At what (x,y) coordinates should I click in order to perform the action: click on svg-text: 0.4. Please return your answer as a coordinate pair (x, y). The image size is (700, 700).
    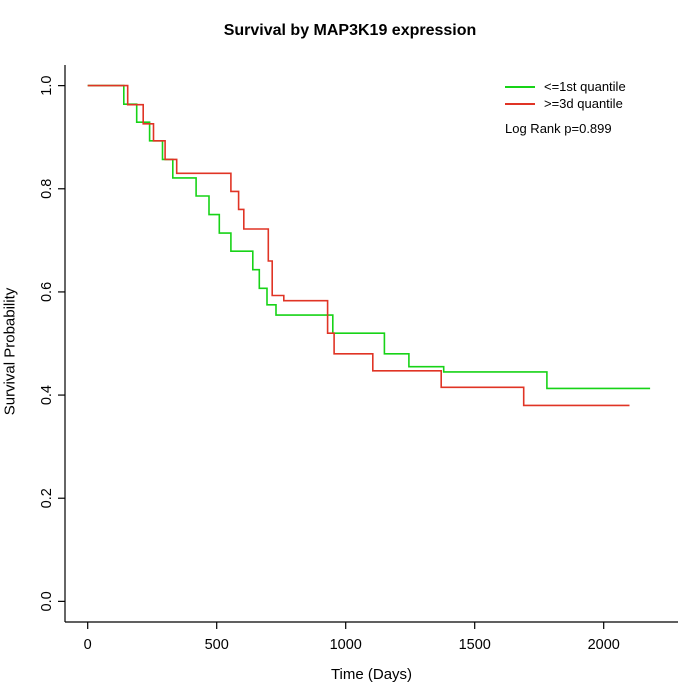
    Looking at the image, I should click on (47, 395).